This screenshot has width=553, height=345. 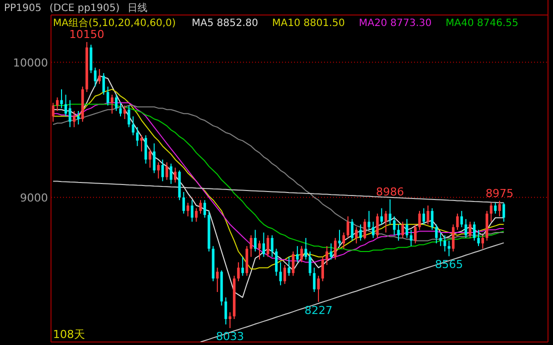 I want to click on annotation: 8033, so click(x=230, y=337).